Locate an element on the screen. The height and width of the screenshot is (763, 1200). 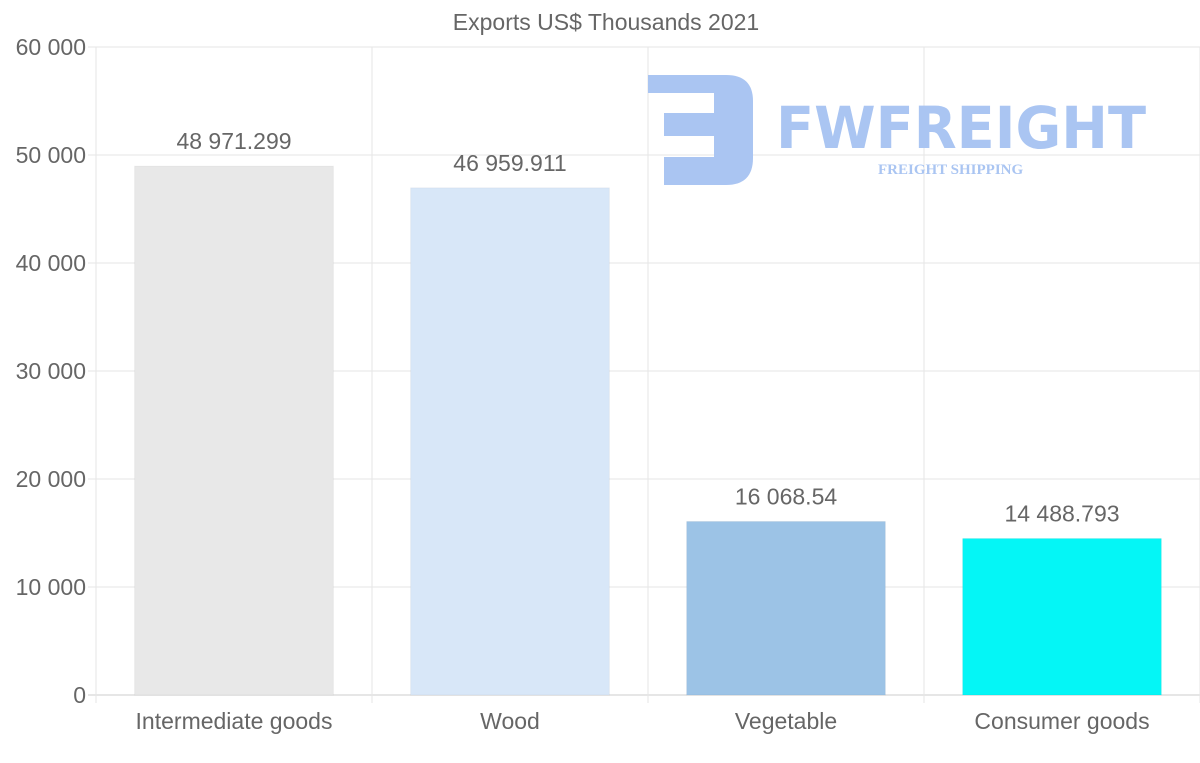
y-tick-label: 50 000 is located at coordinates (51, 155).